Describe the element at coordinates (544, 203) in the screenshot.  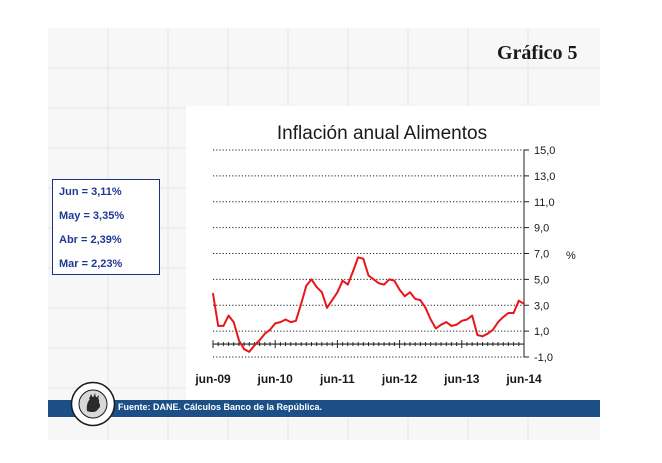
I see `y-tick-label: 11,0` at that location.